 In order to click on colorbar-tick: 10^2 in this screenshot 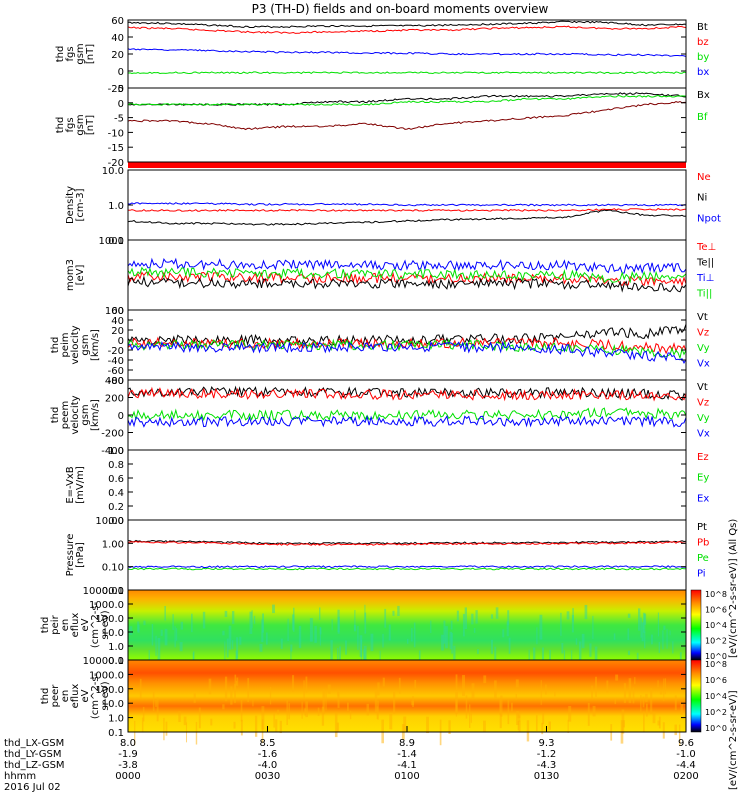, I will do `click(716, 712)`.